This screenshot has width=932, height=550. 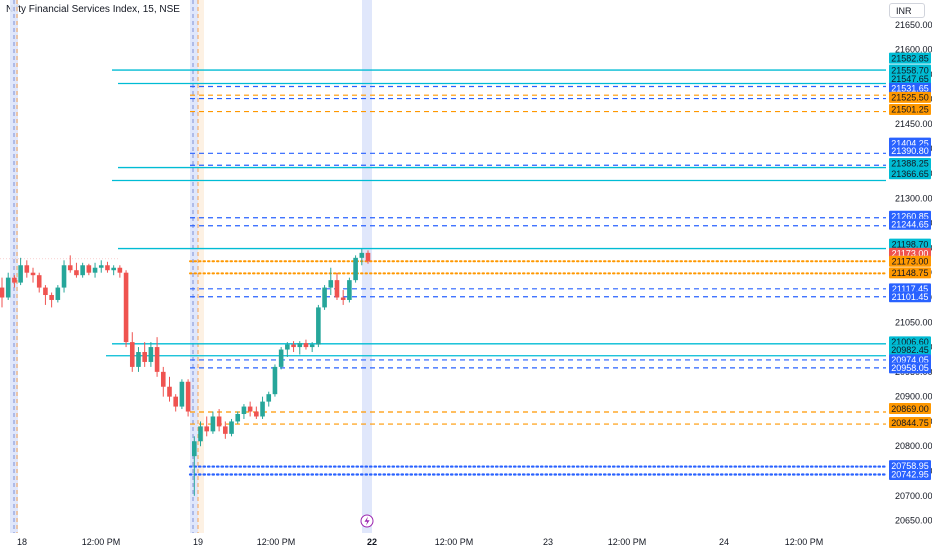 I want to click on price-badge: 20844.75, so click(x=910, y=423).